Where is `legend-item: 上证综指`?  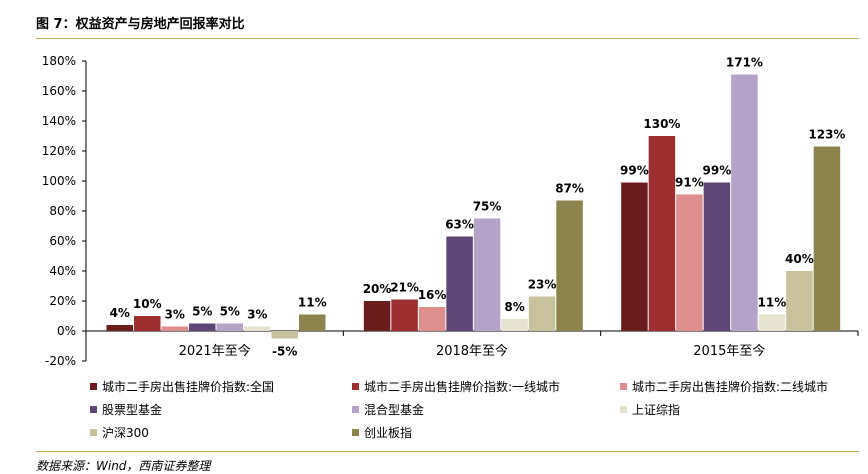 legend-item: 上证综指 is located at coordinates (650, 409).